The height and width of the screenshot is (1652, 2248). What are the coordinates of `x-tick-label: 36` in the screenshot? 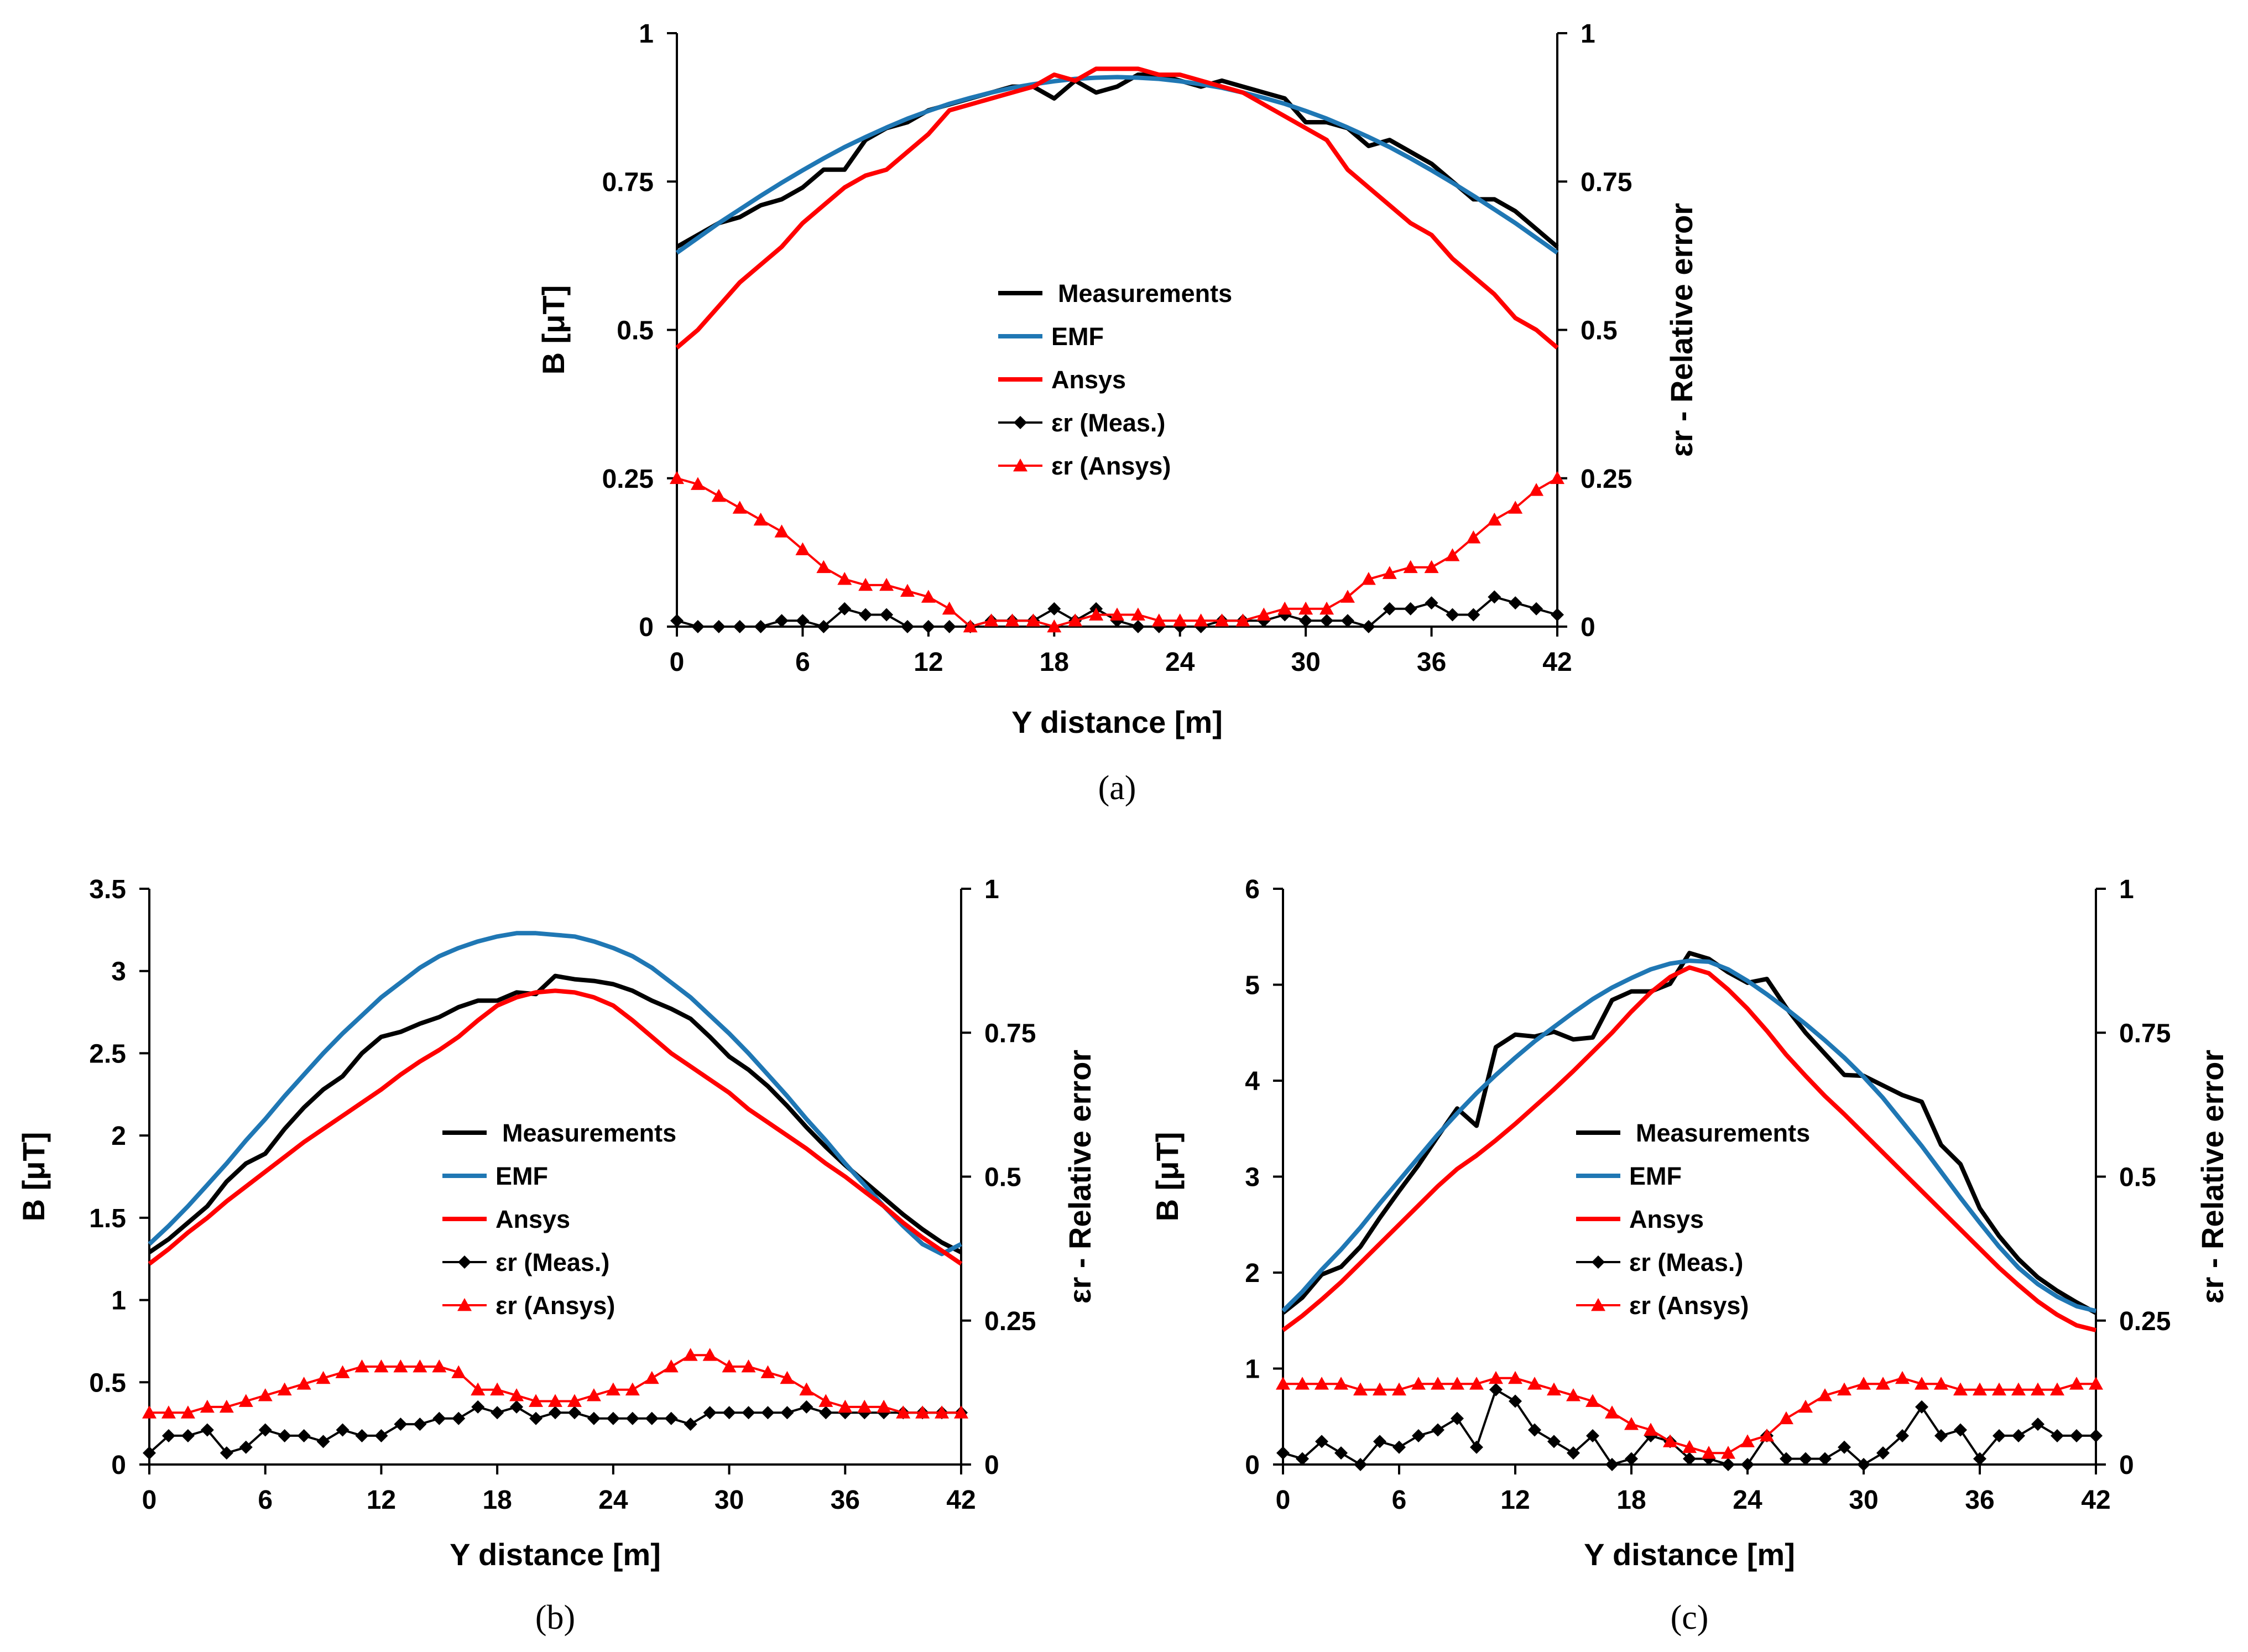 It's located at (1431, 662).